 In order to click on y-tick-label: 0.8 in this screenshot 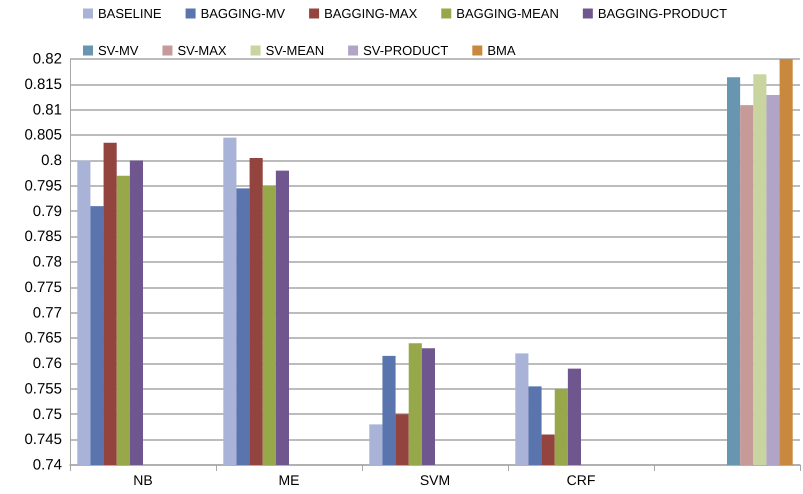, I will do `click(51, 160)`.